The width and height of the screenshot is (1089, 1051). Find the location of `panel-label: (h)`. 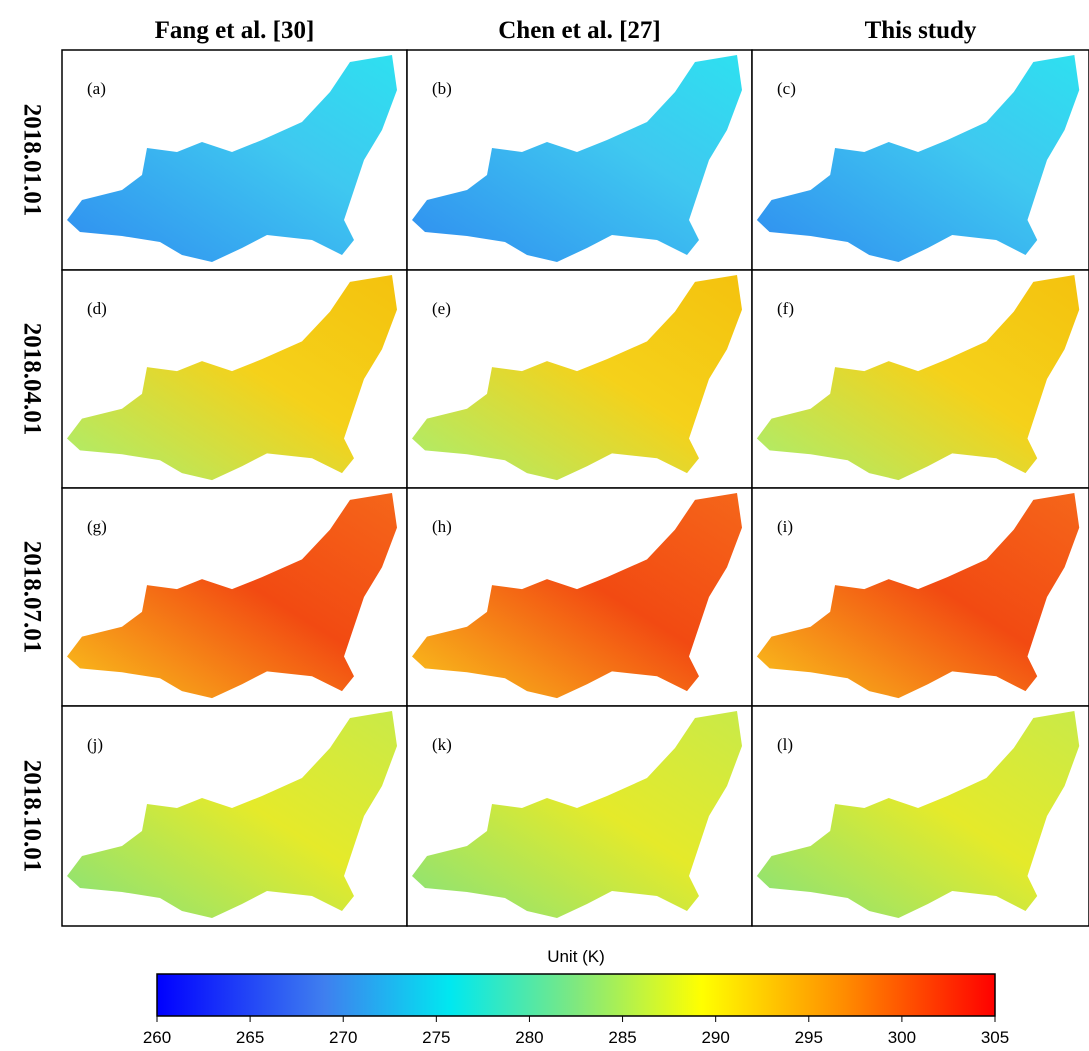

panel-label: (h) is located at coordinates (442, 526).